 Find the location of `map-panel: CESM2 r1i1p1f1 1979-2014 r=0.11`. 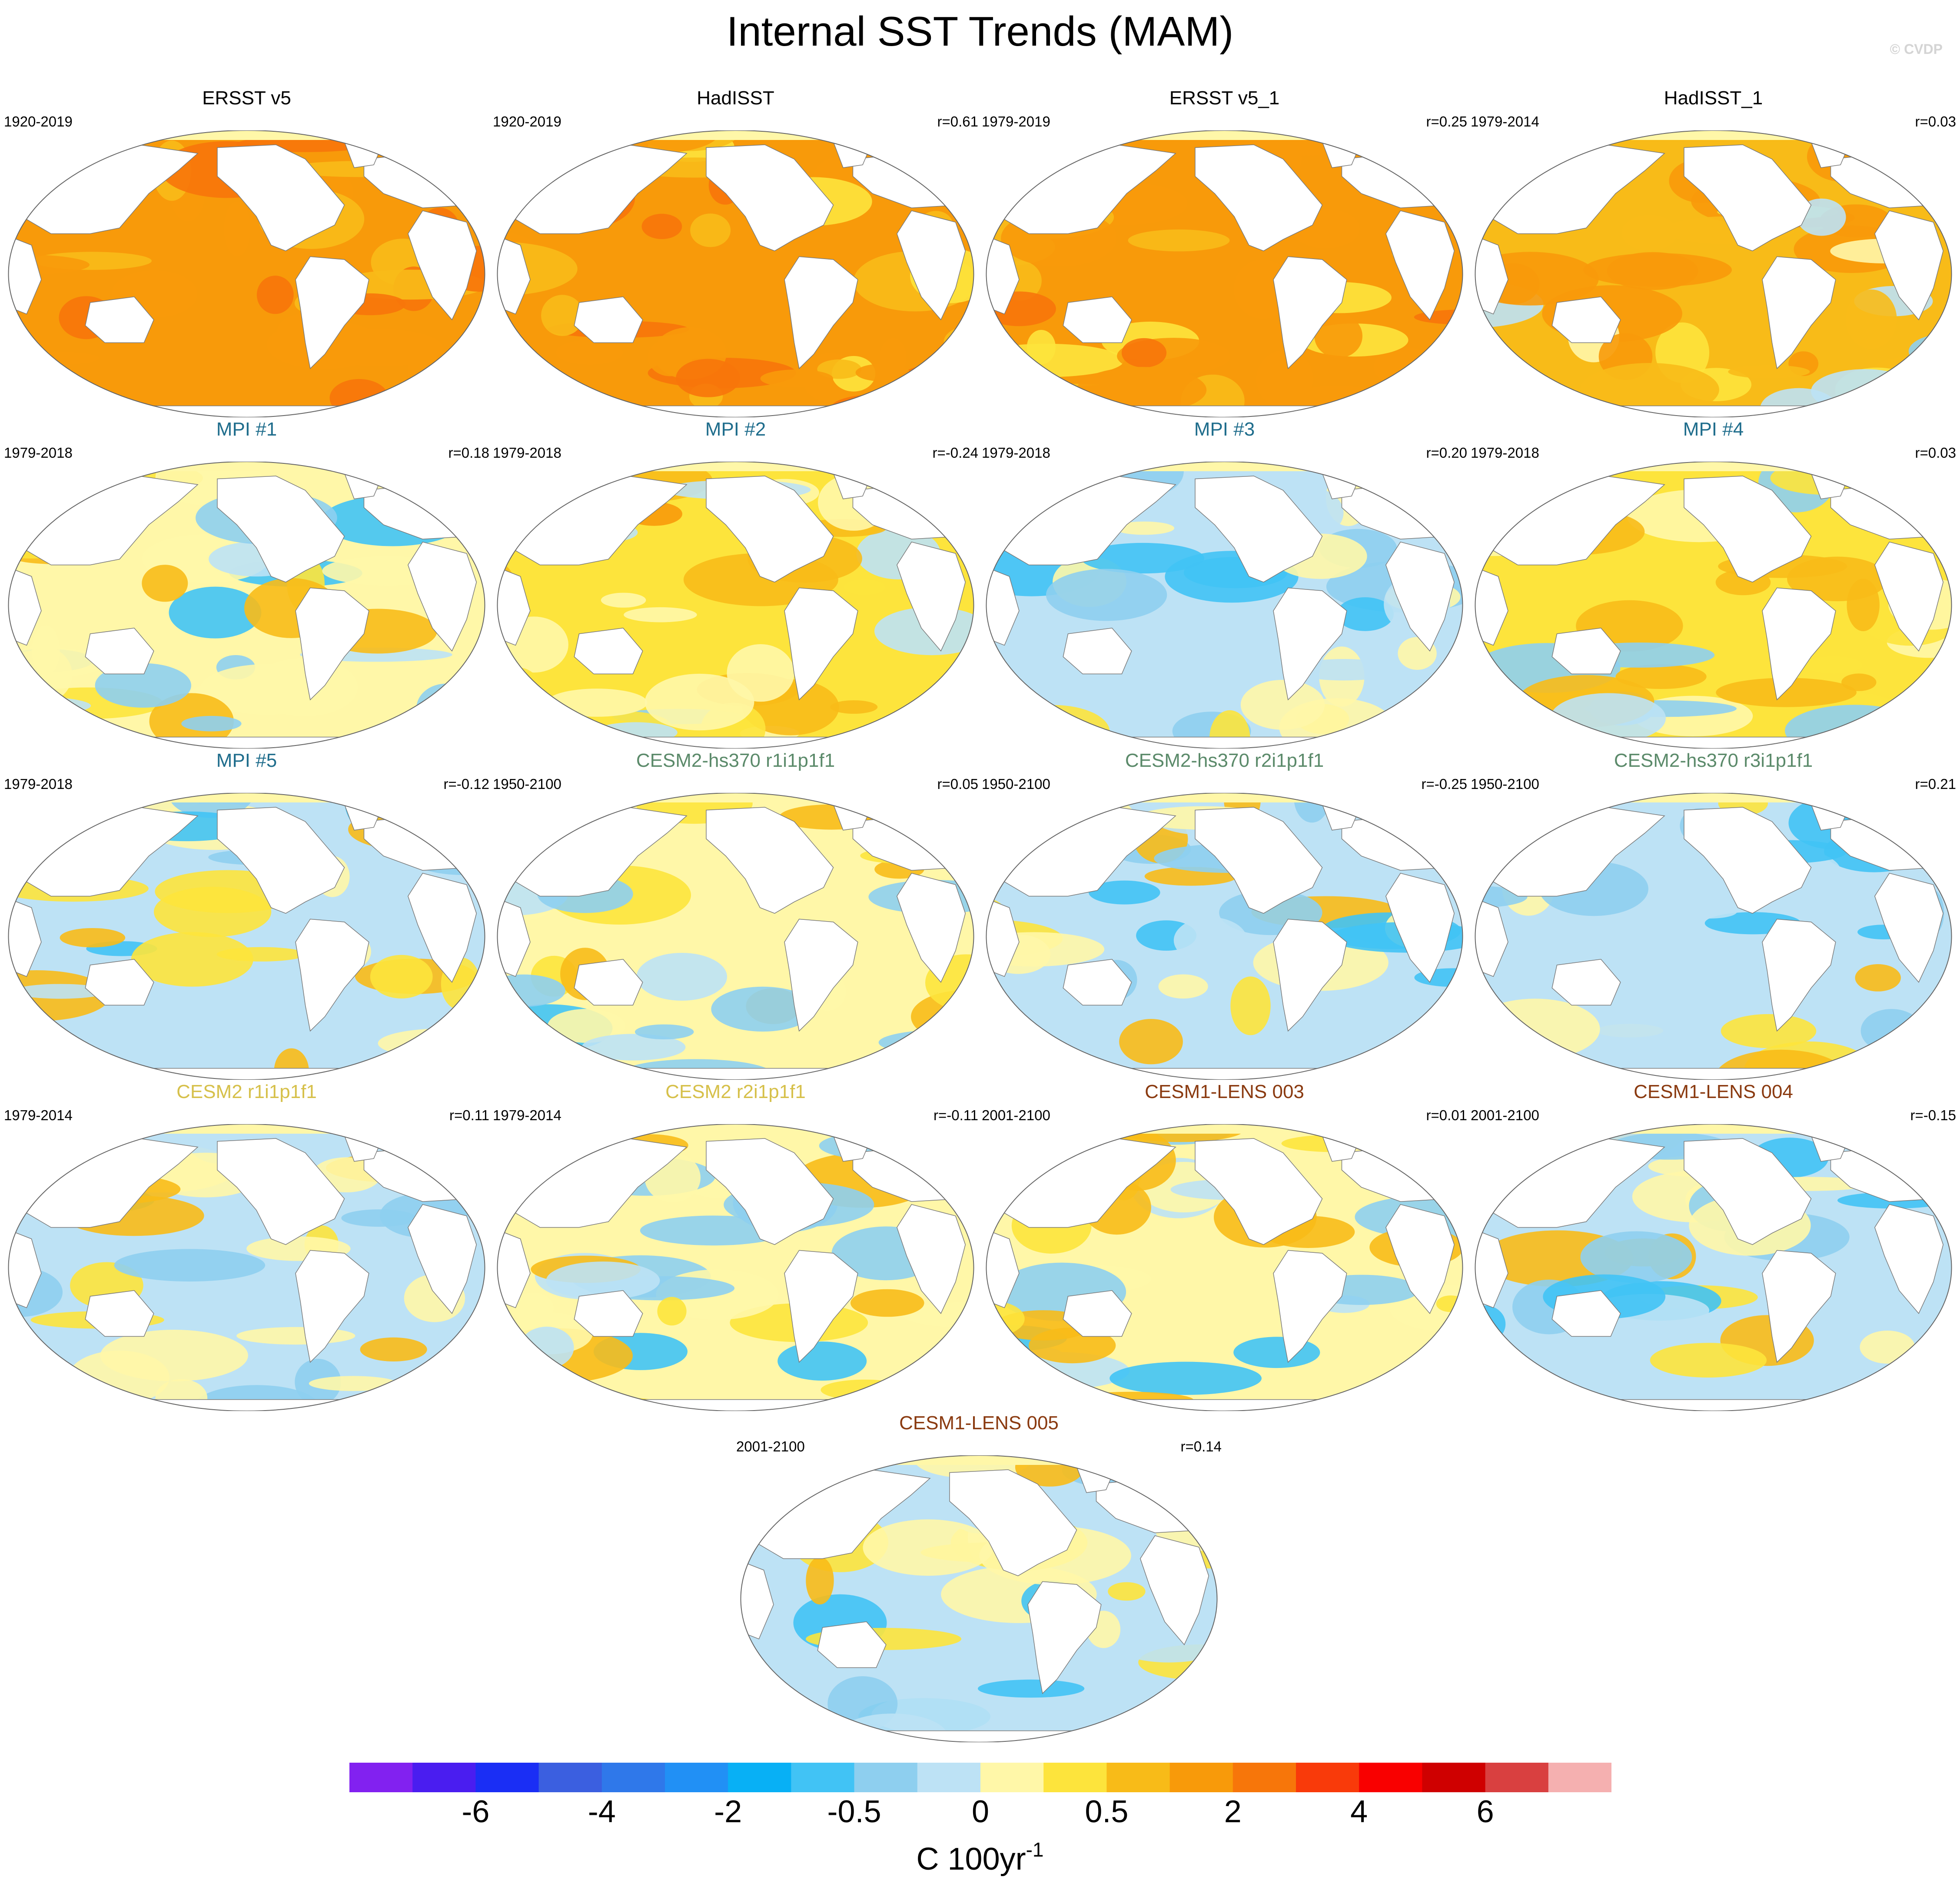

map-panel: CESM2 r1i1p1f1 1979-2014 r=0.11 is located at coordinates (246, 1246).